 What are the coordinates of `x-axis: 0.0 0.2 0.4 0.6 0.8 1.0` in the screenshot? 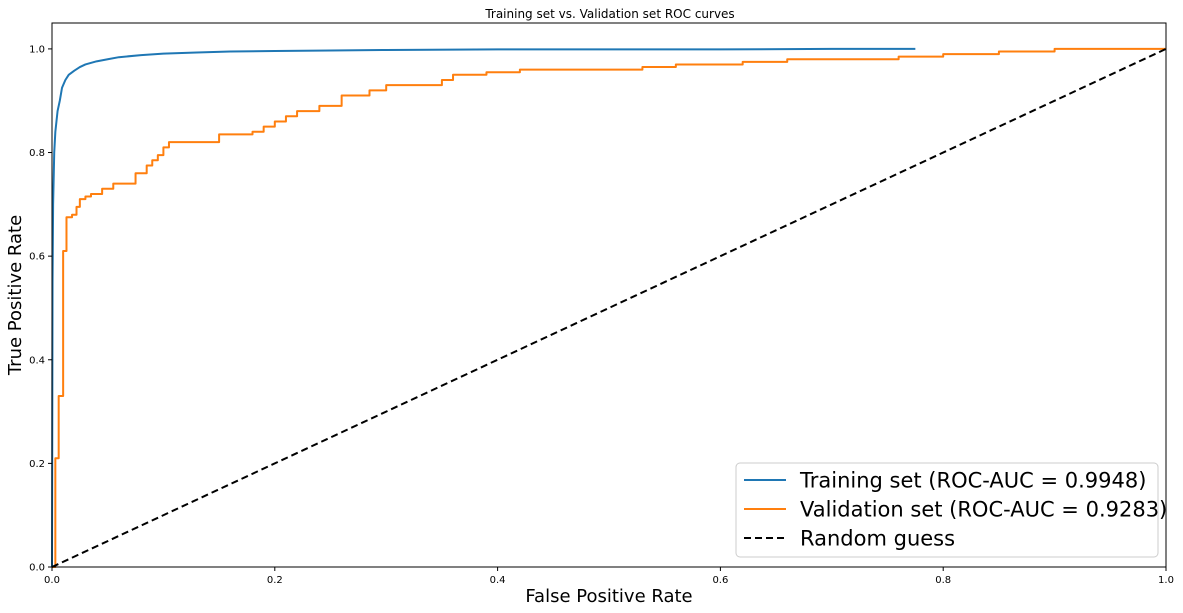 It's located at (609, 576).